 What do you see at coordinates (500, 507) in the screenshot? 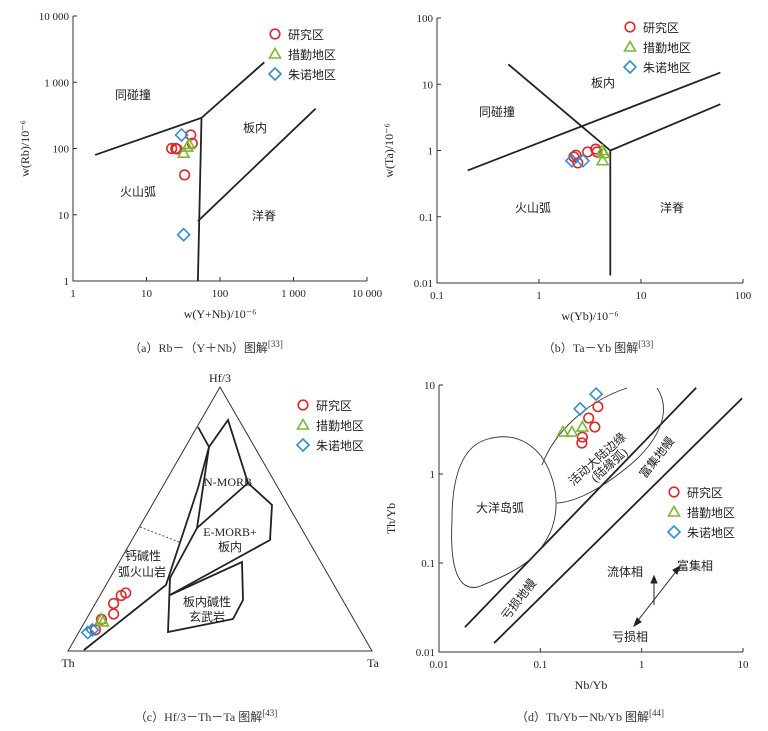
I see `field-label: 大洋岛弧` at bounding box center [500, 507].